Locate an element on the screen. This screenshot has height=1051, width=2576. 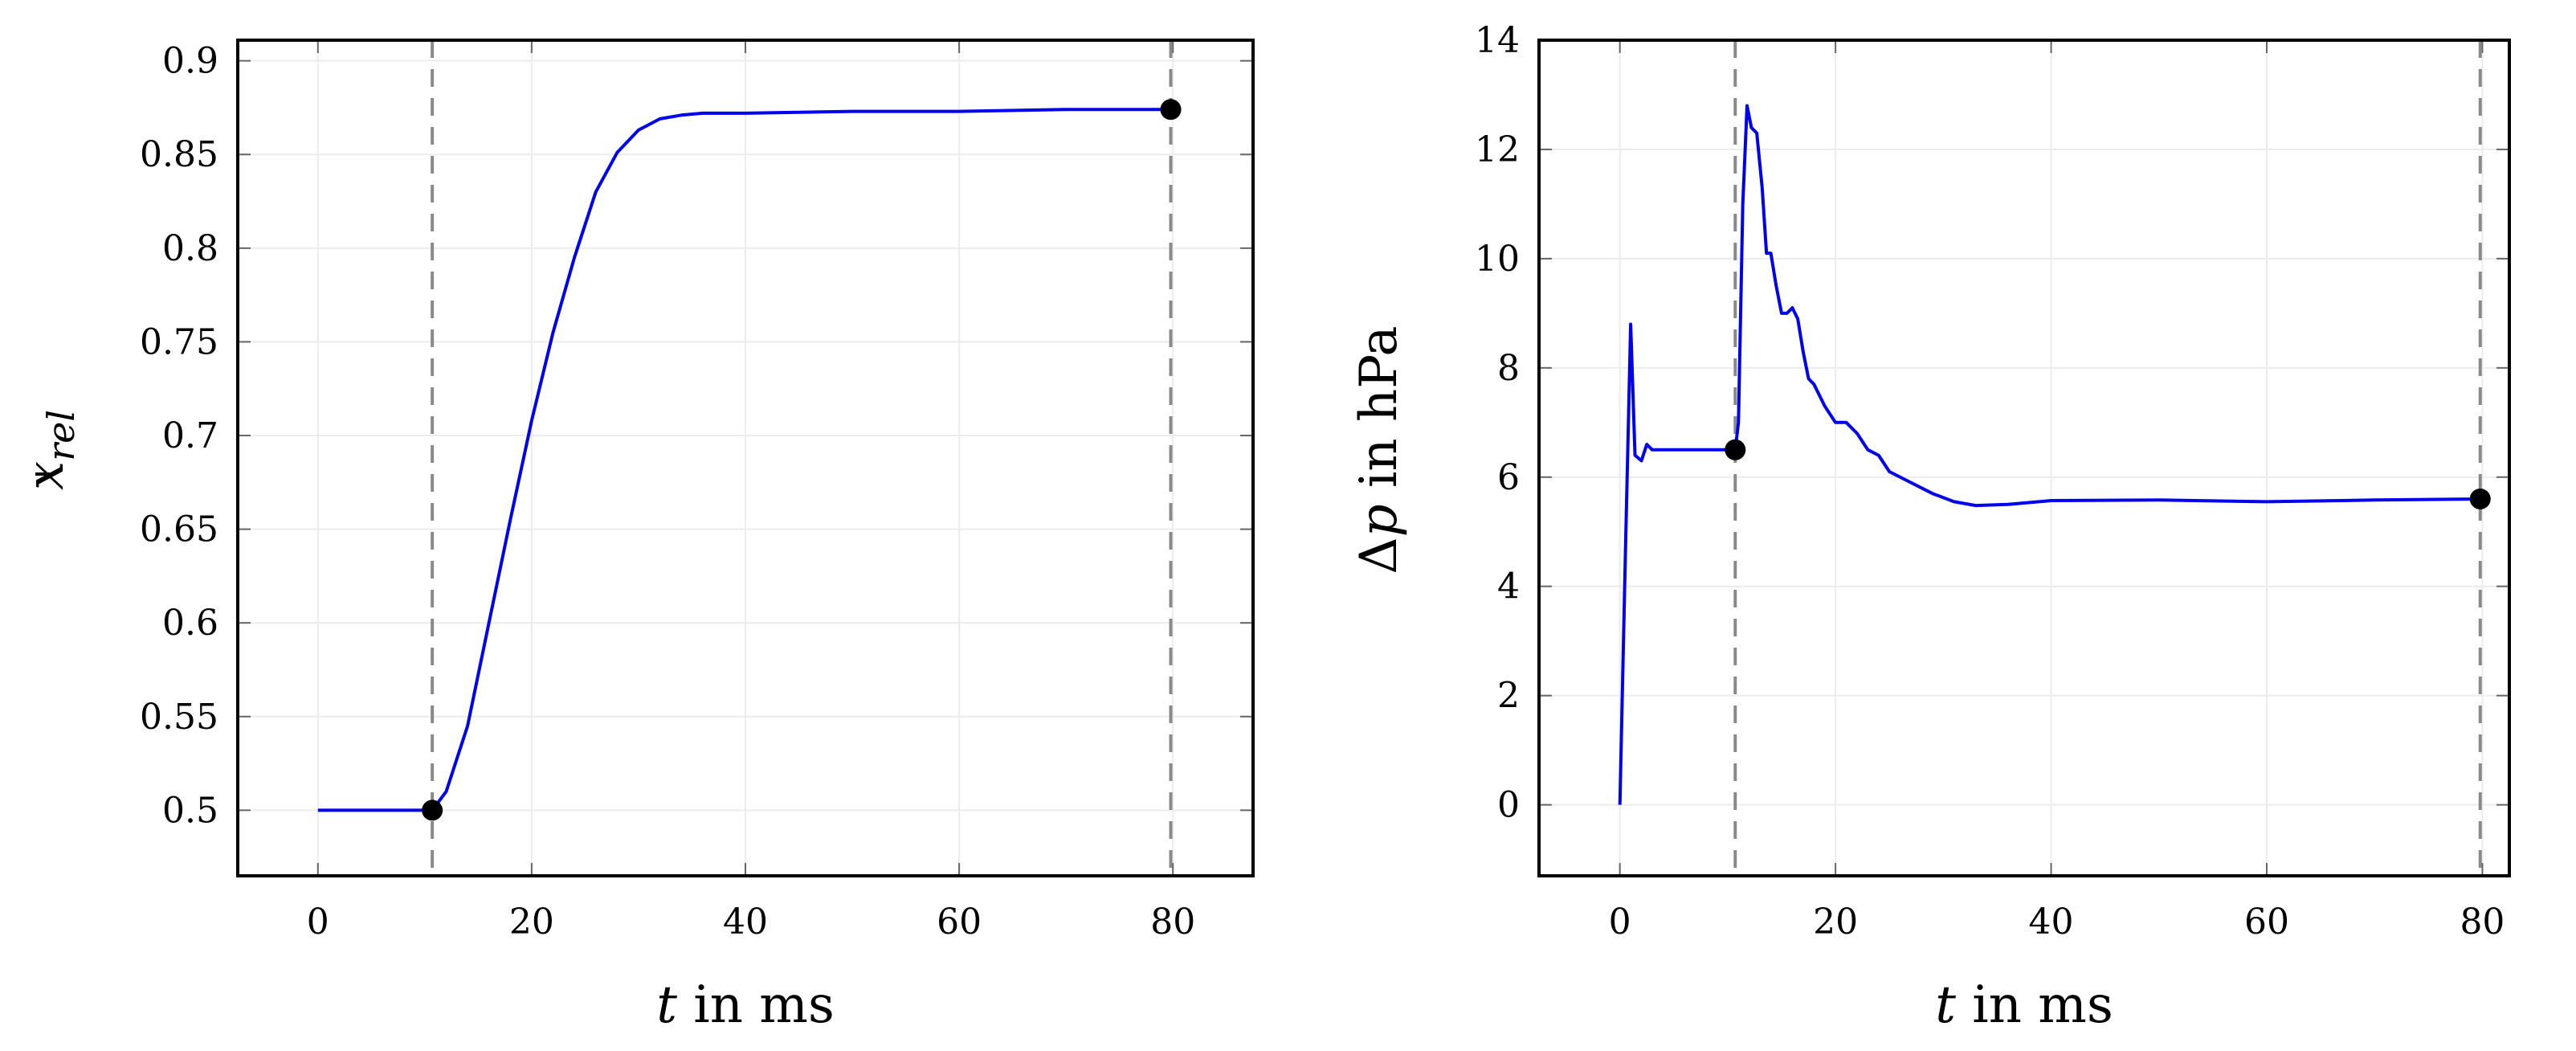
chart-1-xtick-label-4: 80 is located at coordinates (1172, 922).